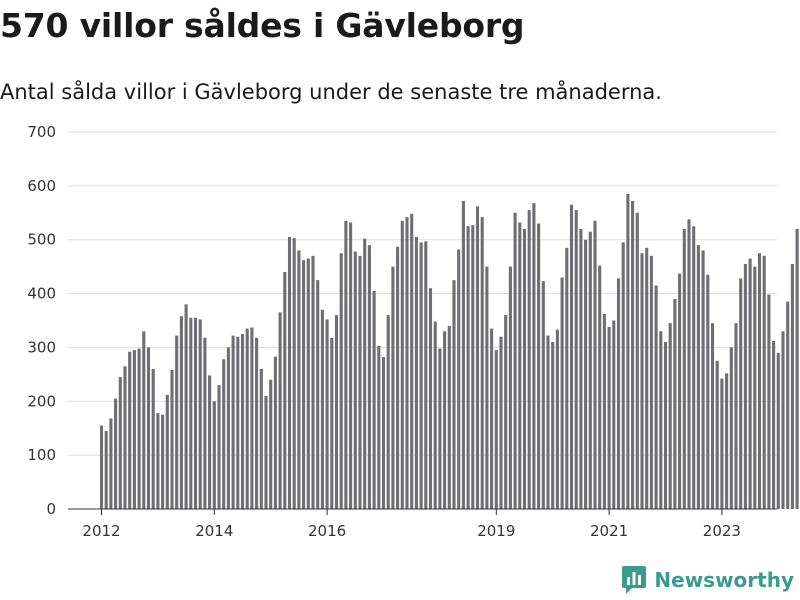  Describe the element at coordinates (41, 240) in the screenshot. I see `y-tick-label: 500` at that location.